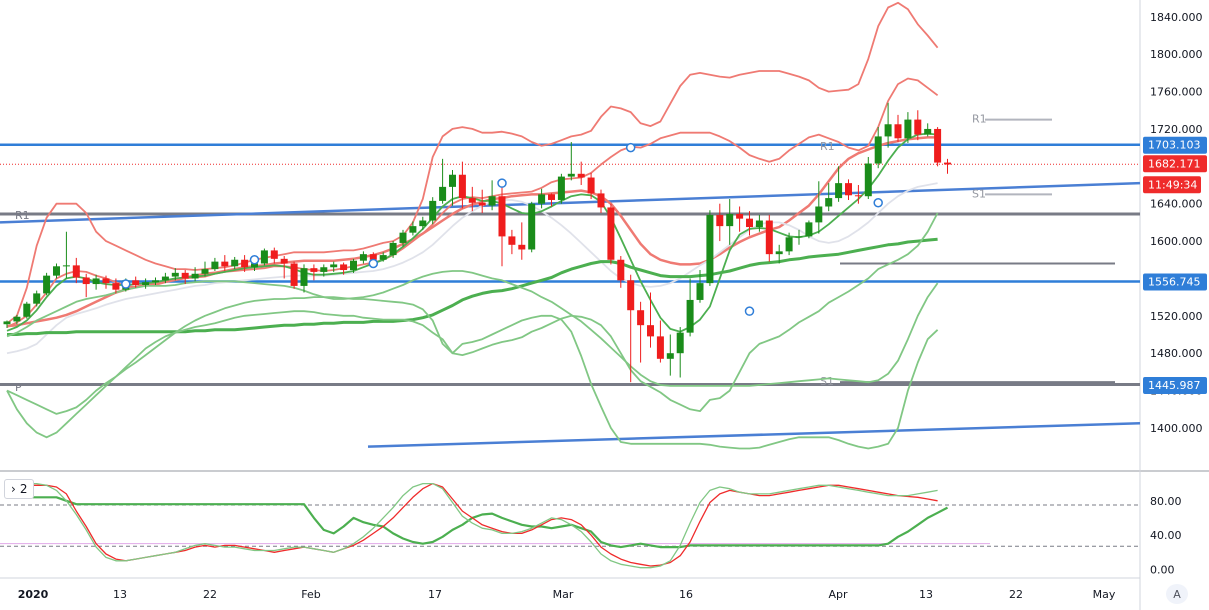 Image resolution: width=1209 pixels, height=610 pixels. I want to click on auto-scale-button: A, so click(1177, 594).